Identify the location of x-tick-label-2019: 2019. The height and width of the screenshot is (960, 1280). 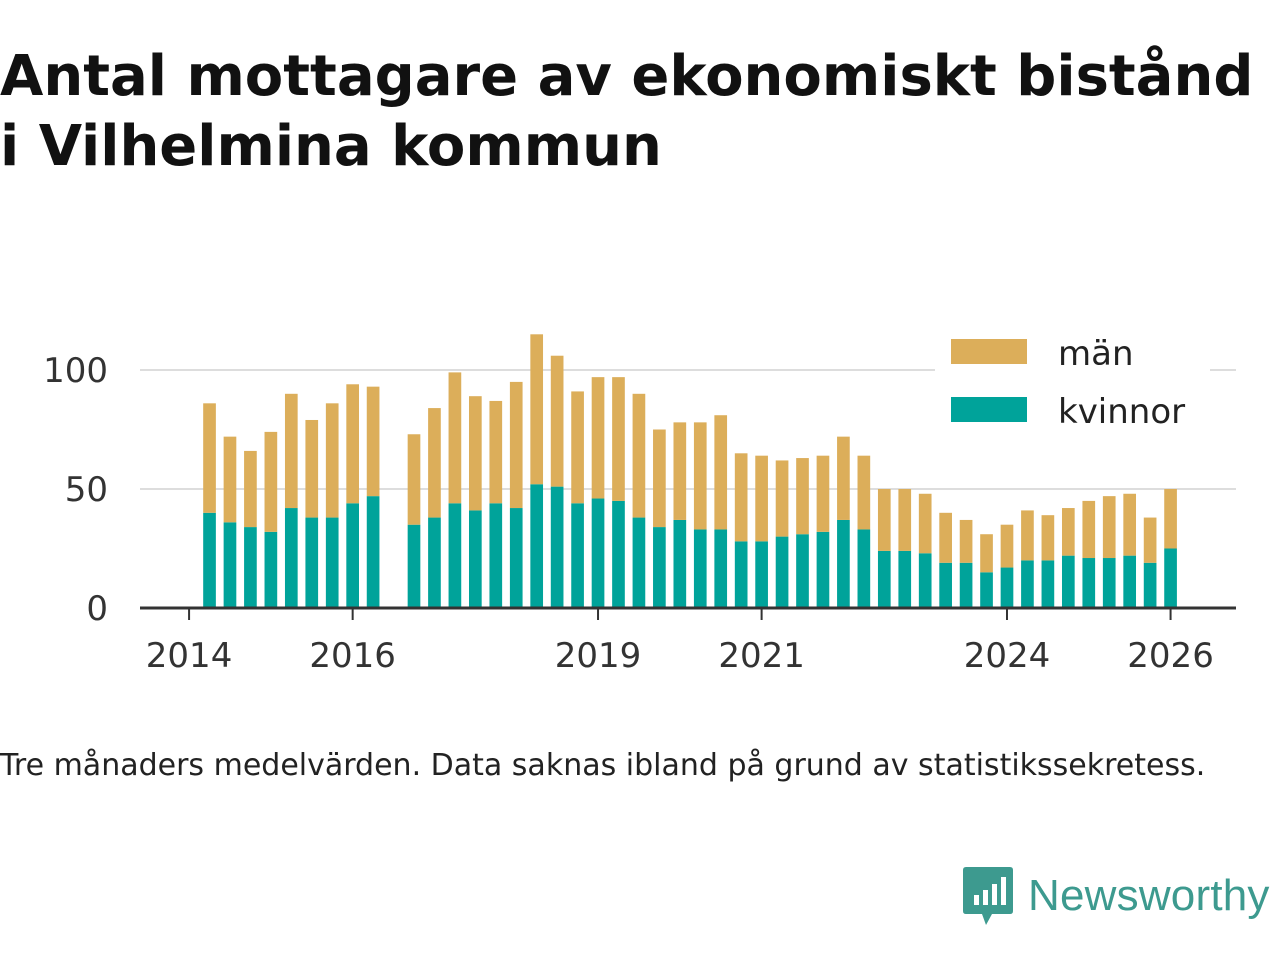
(598, 656).